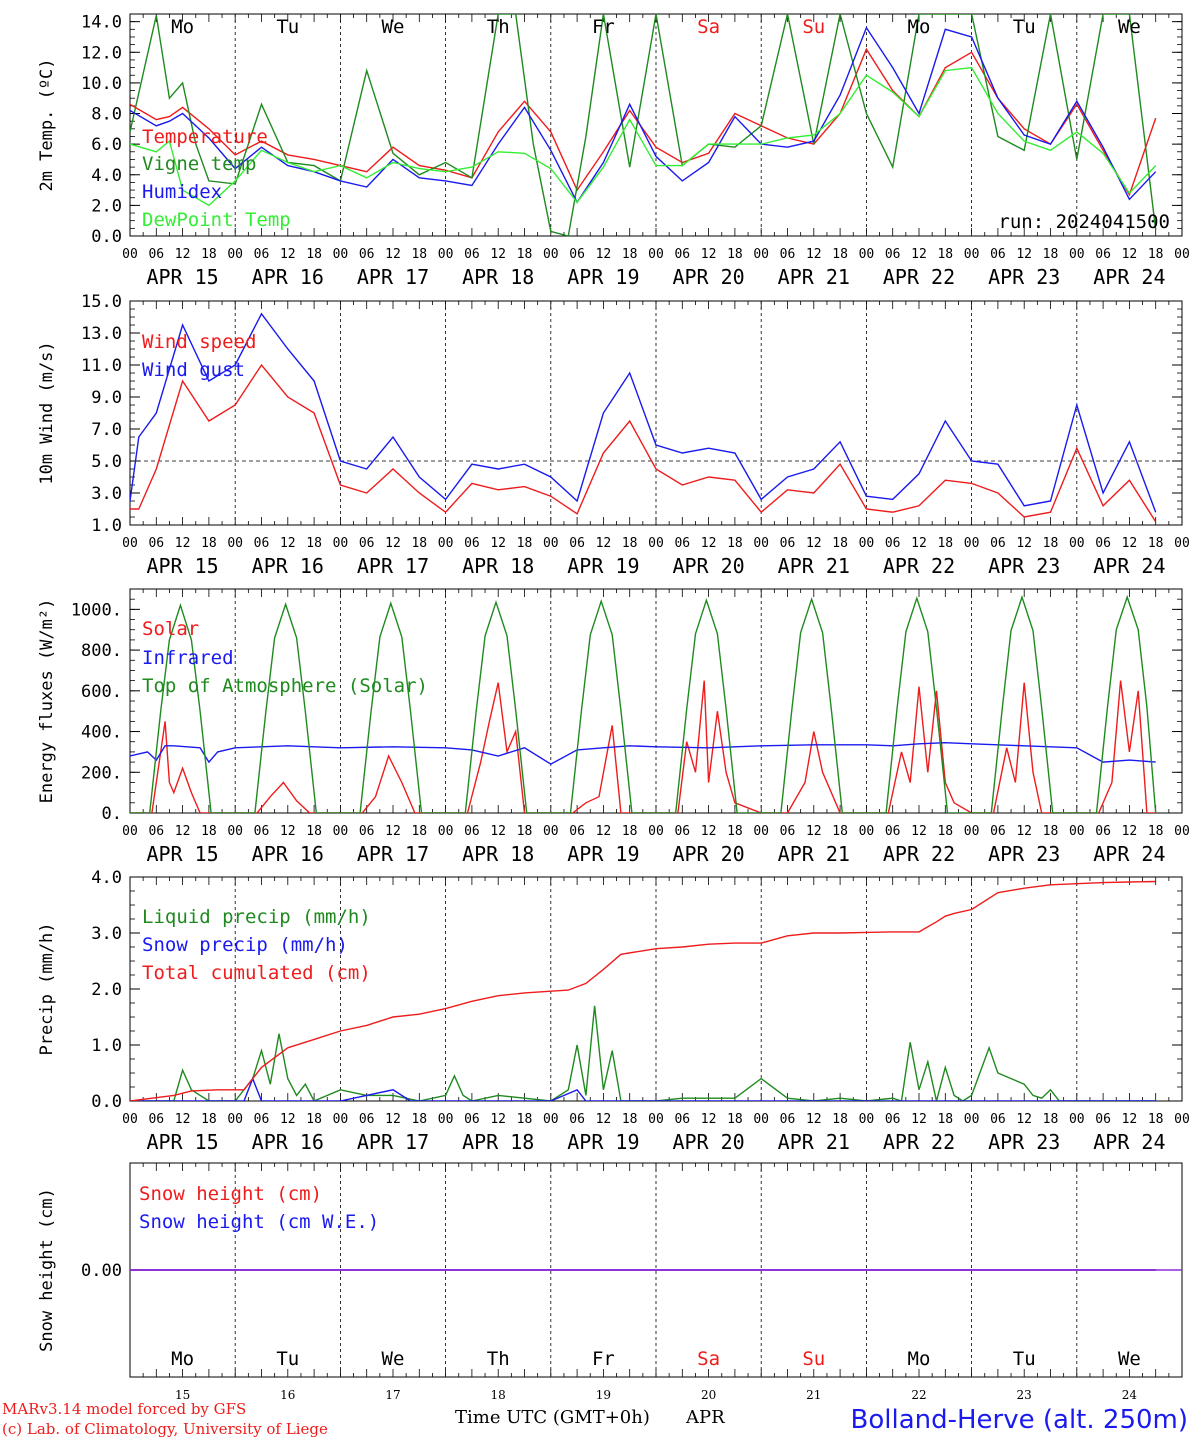 This screenshot has width=1194, height=1440. I want to click on day-name: Su, so click(813, 1359).